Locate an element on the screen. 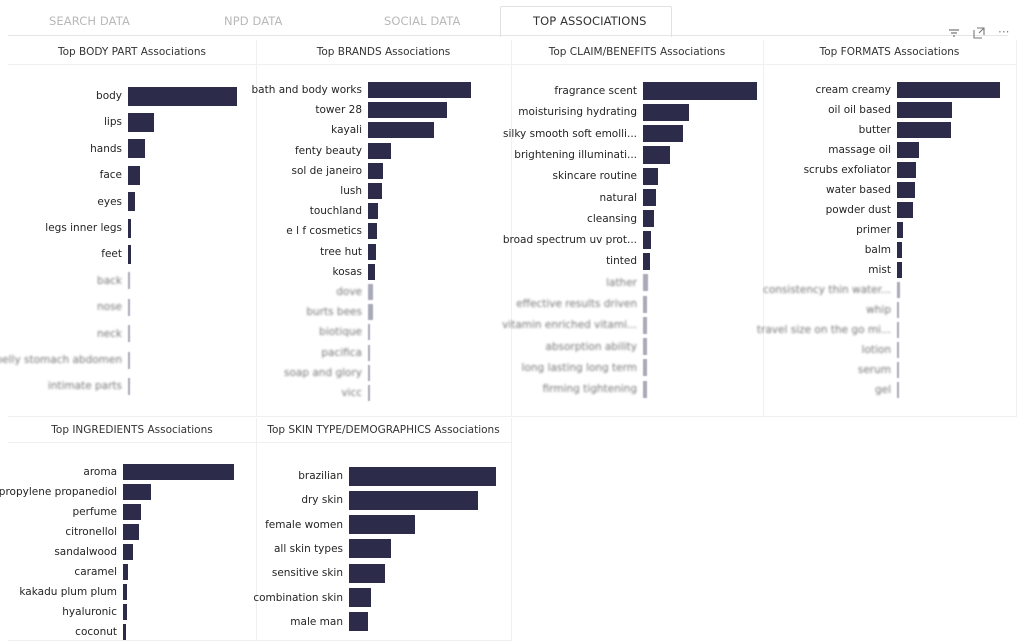 The height and width of the screenshot is (641, 1024). tab-social-data: SOCIAL DATA is located at coordinates (422, 21).